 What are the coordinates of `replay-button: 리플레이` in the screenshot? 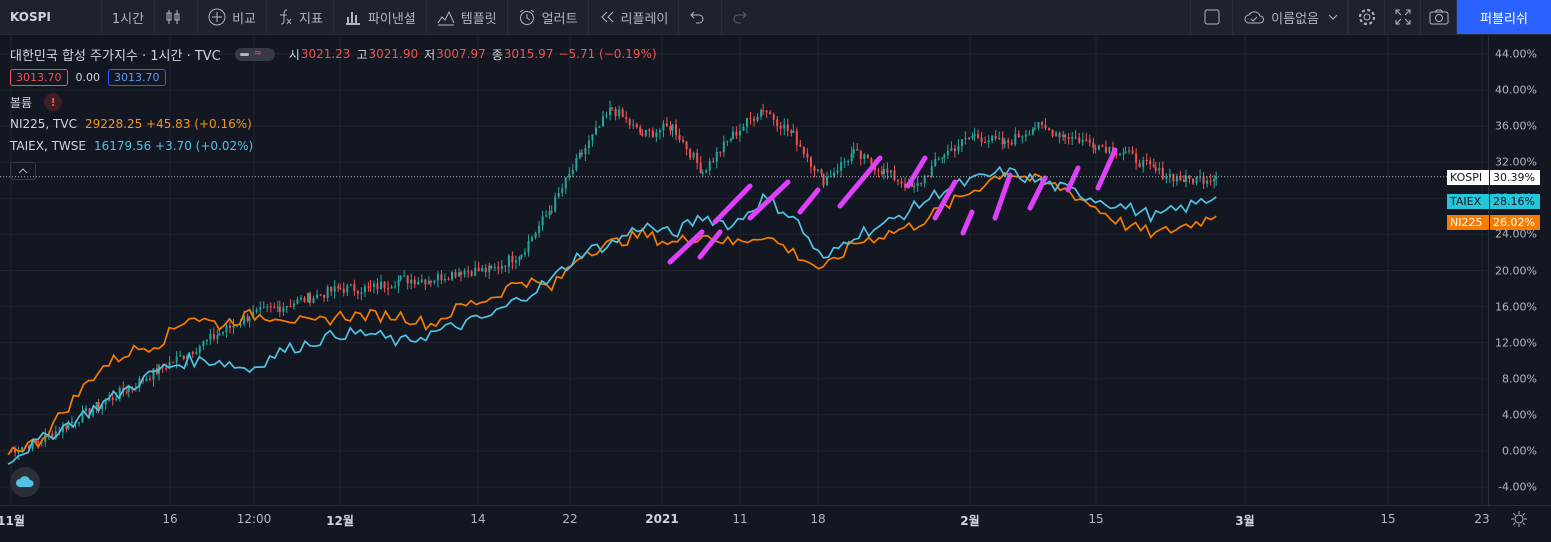 It's located at (634, 17).